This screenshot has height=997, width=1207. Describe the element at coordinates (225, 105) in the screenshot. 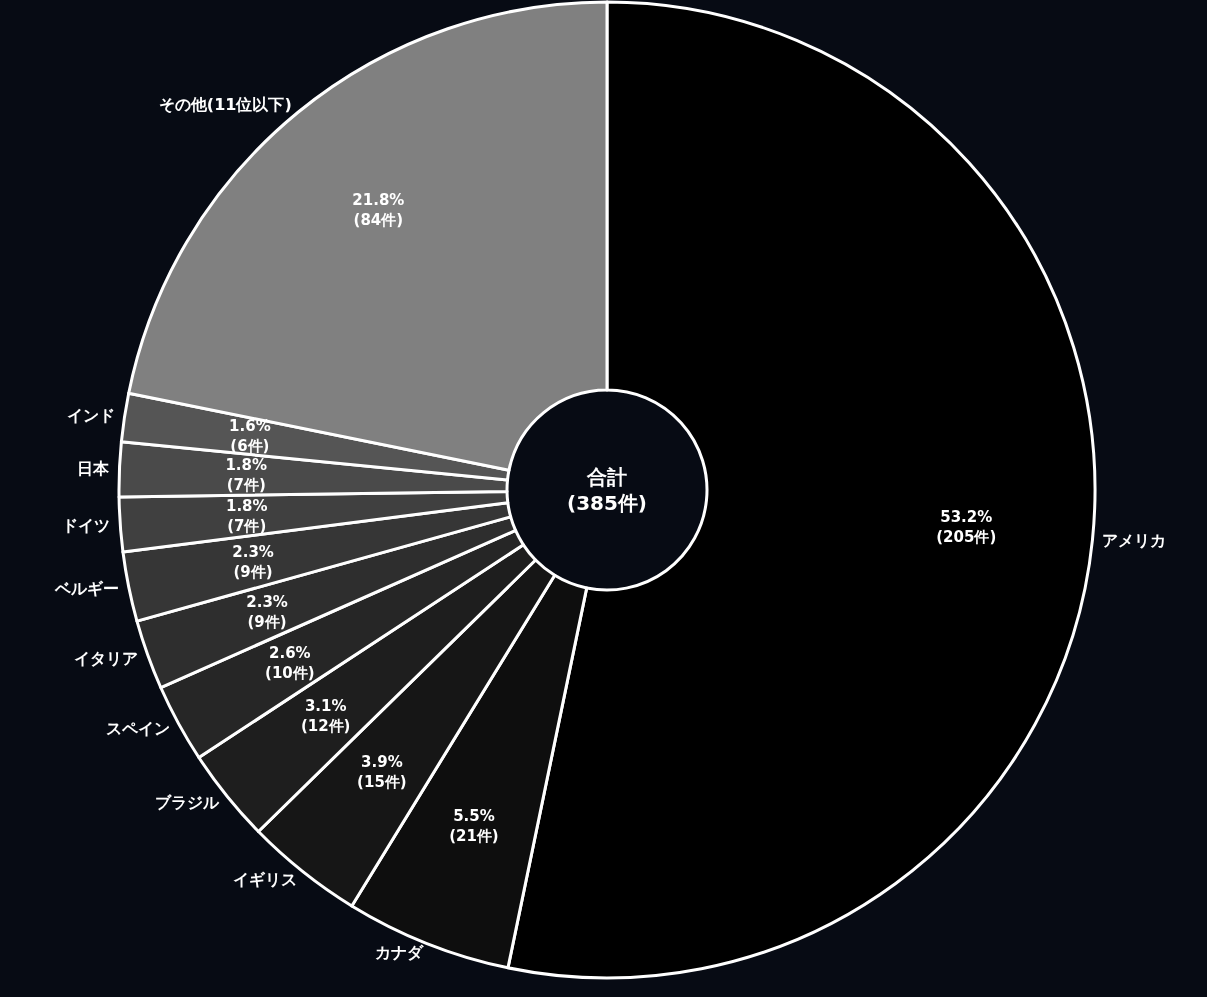

I see `slice-label: その他(11位以下)` at that location.